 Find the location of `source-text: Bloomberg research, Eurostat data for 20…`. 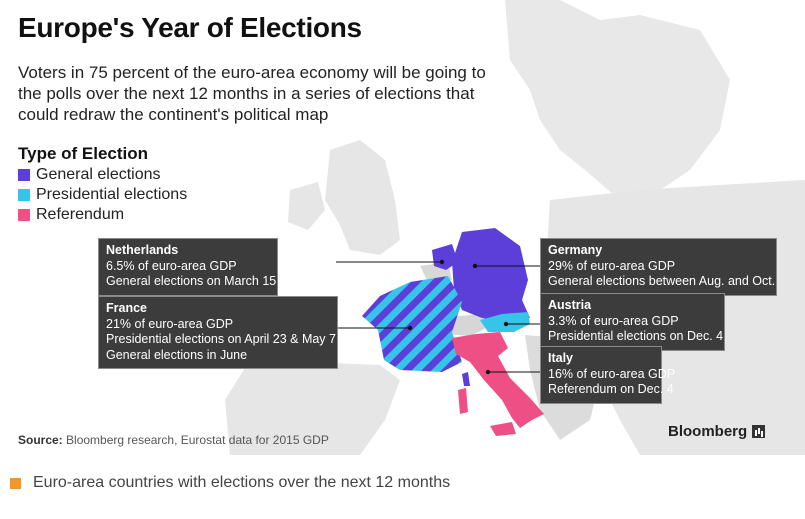

source-text: Bloomberg research, Eurostat data for 20… is located at coordinates (197, 440).